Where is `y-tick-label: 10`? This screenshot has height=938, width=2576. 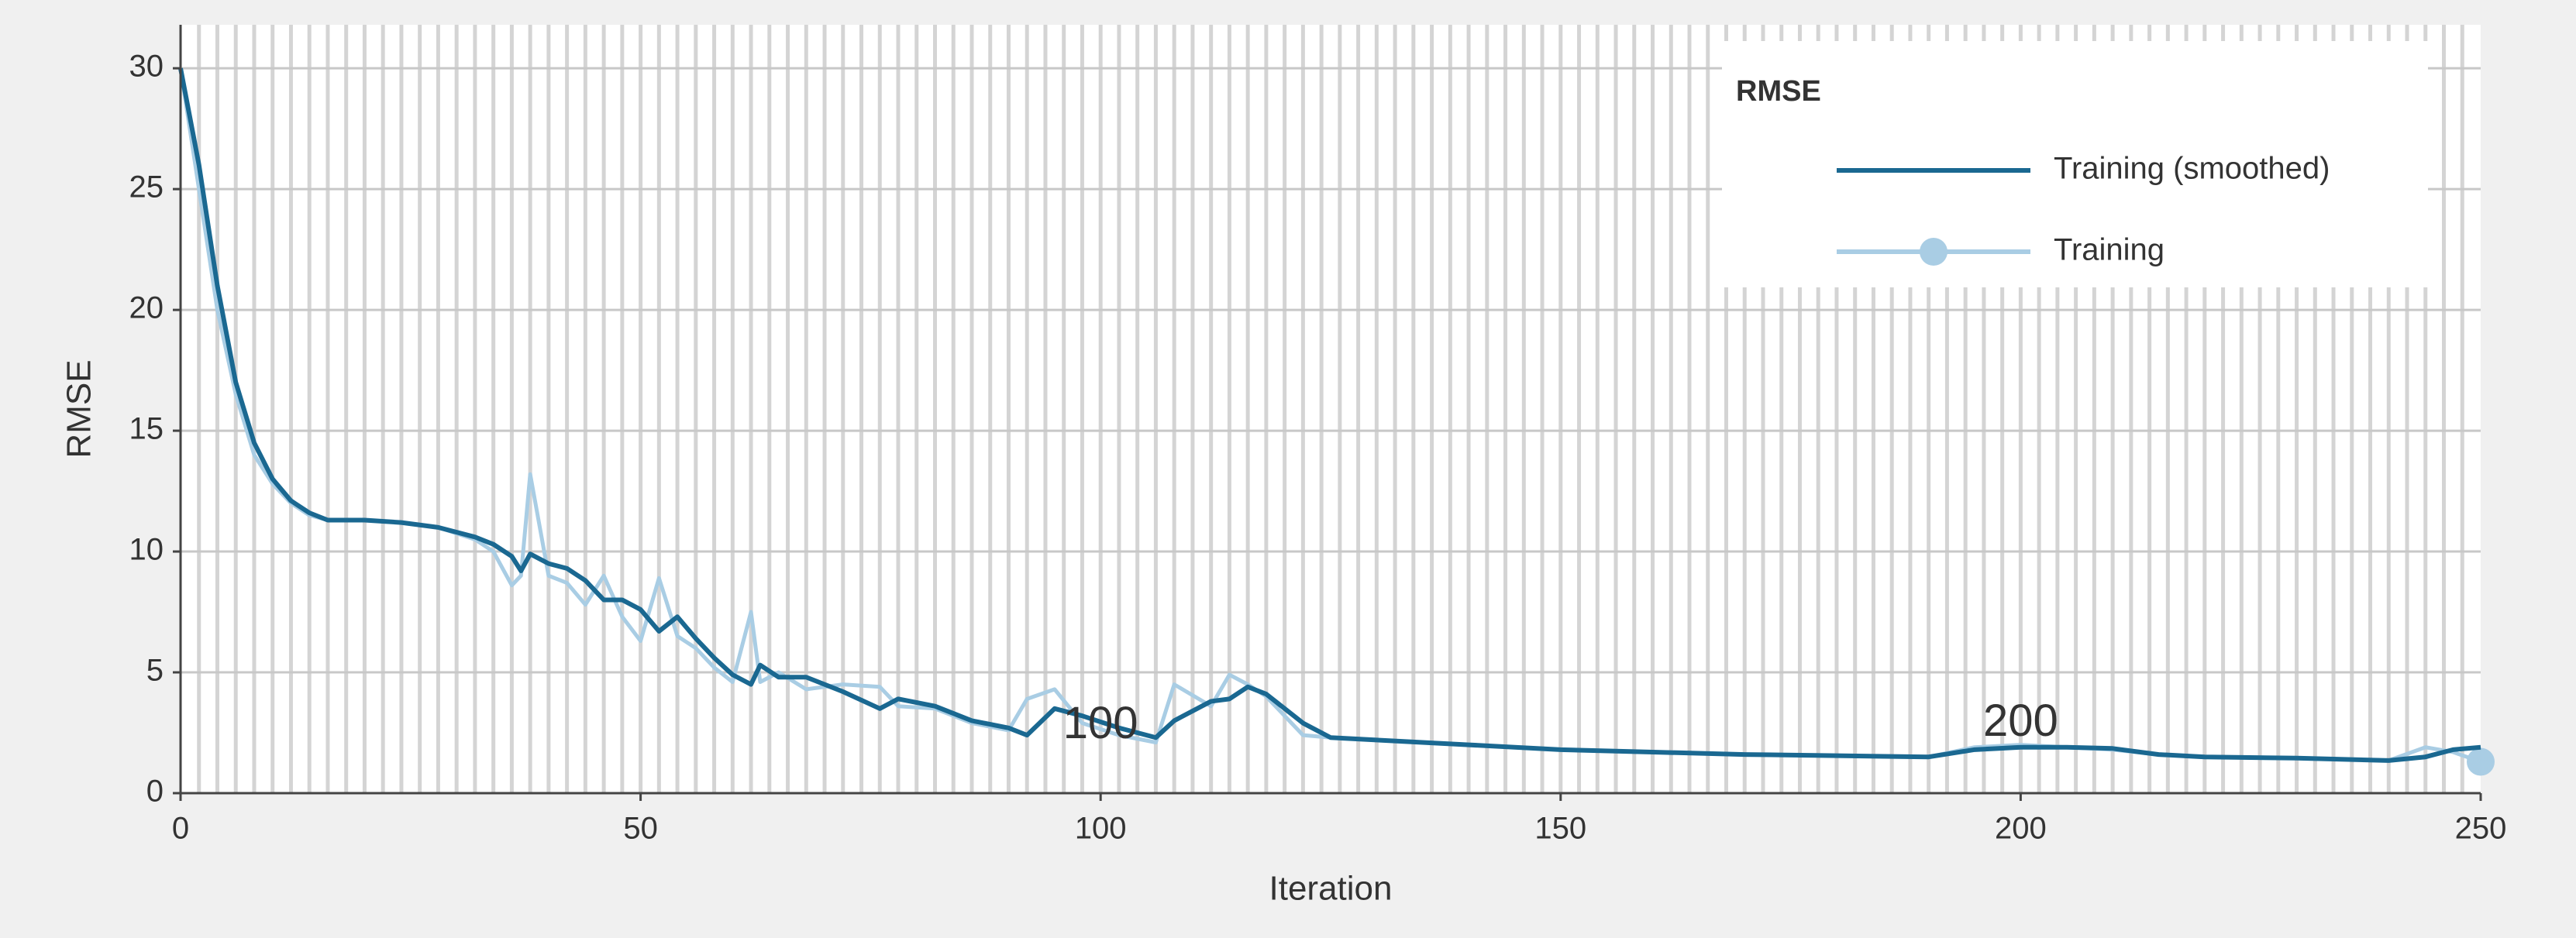 y-tick-label: 10 is located at coordinates (146, 550).